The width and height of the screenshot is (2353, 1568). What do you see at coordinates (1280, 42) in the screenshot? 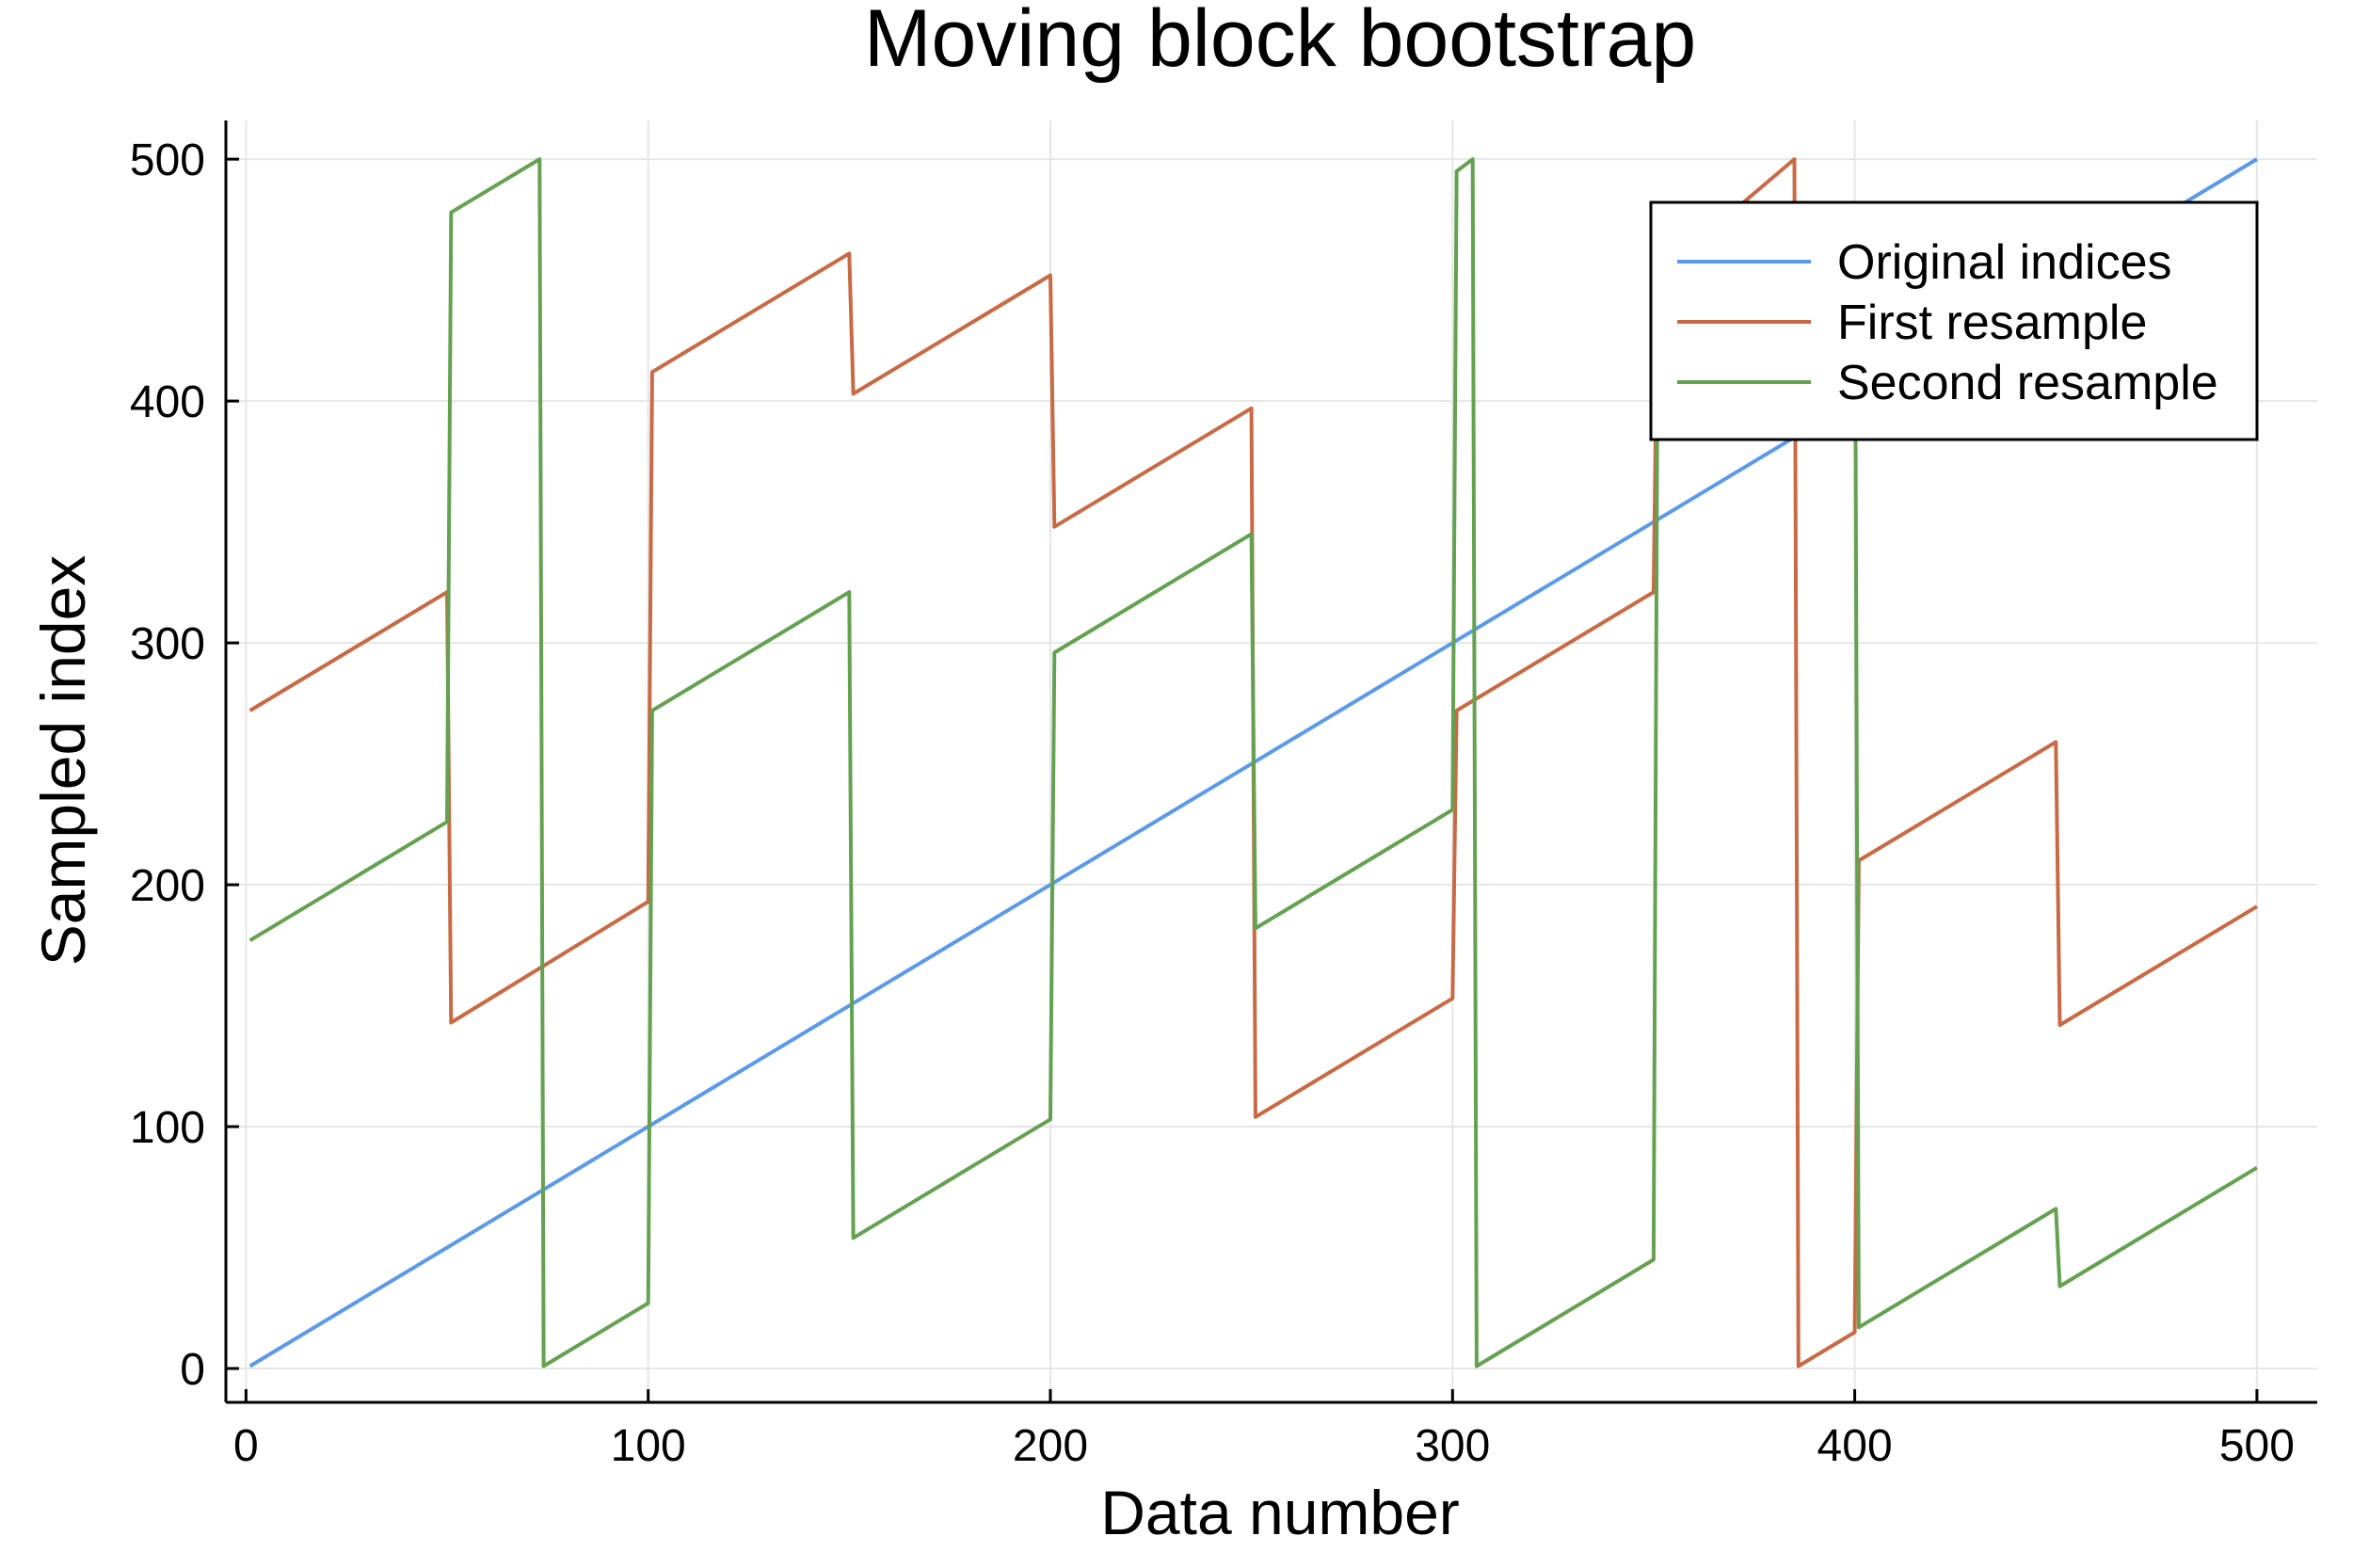
I see `chart-title: Moving block bootstrap` at bounding box center [1280, 42].